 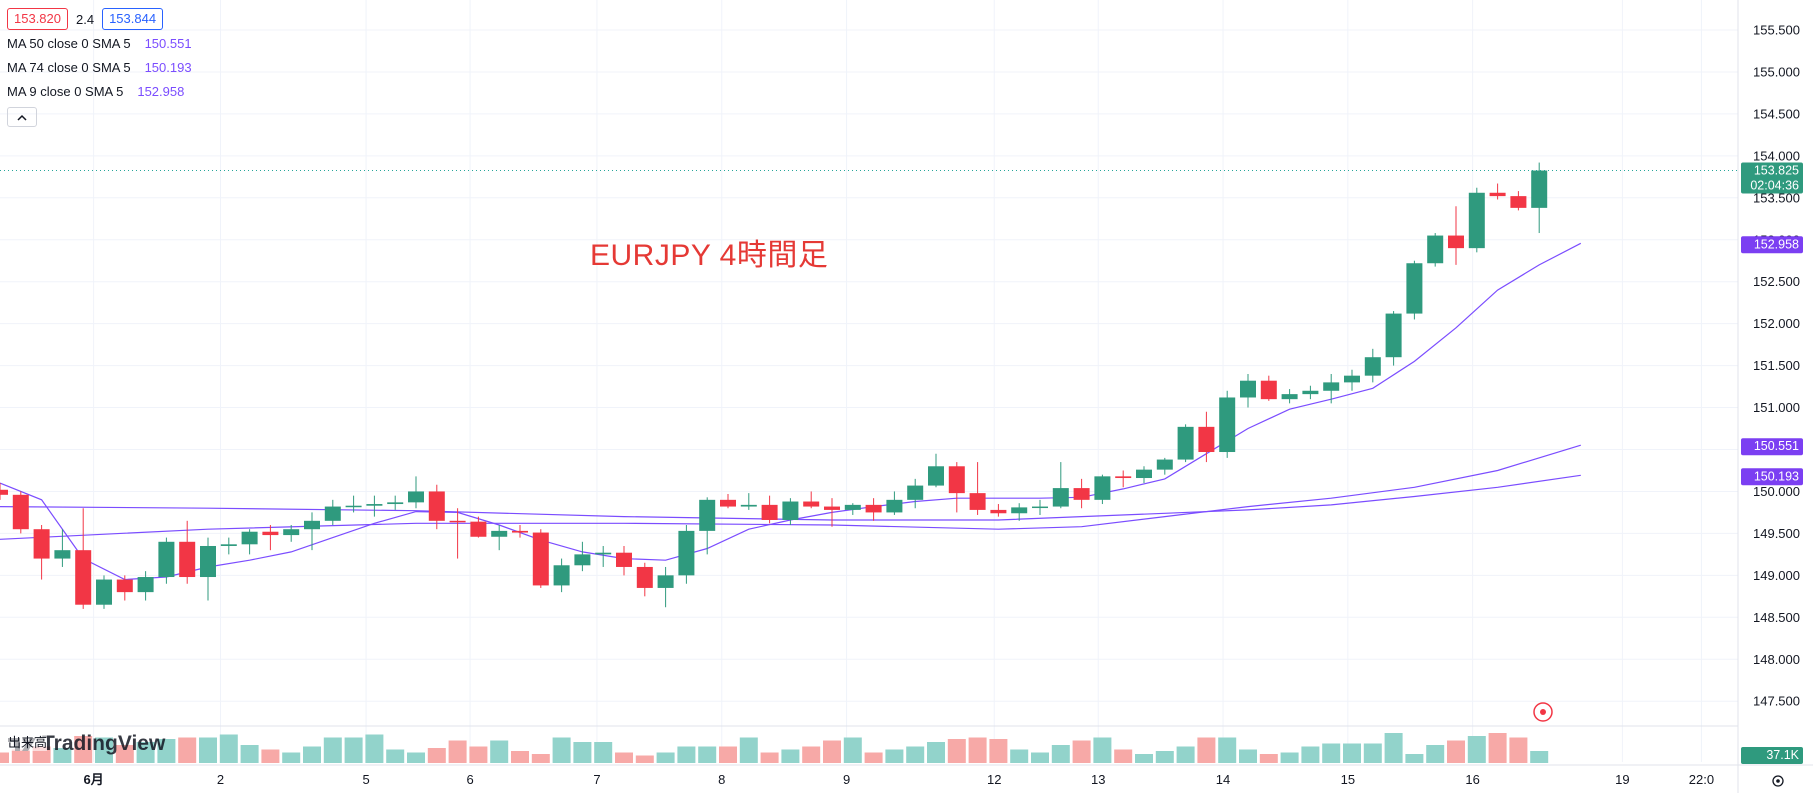 I want to click on price-tick-label: 147.500, so click(x=1776, y=701).